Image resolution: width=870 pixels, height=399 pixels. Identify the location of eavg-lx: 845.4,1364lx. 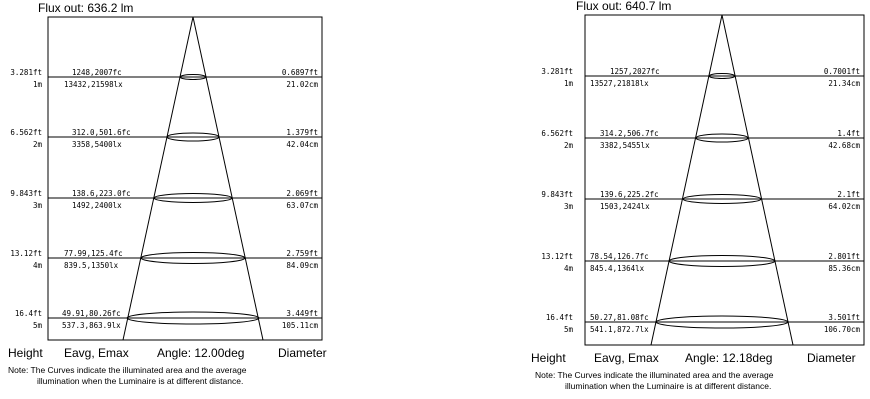
(617, 268).